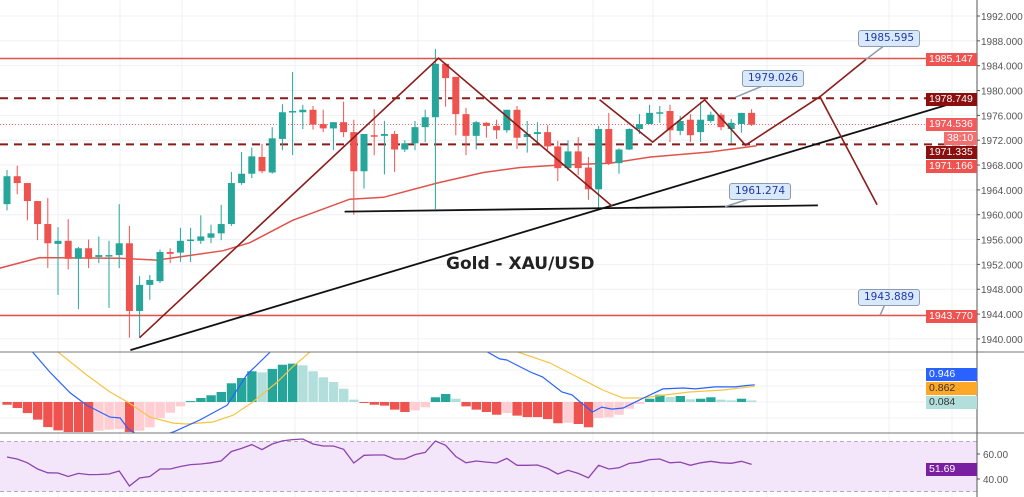 The height and width of the screenshot is (497, 1024). I want to click on callout-1943: 1943.889, so click(889, 297).